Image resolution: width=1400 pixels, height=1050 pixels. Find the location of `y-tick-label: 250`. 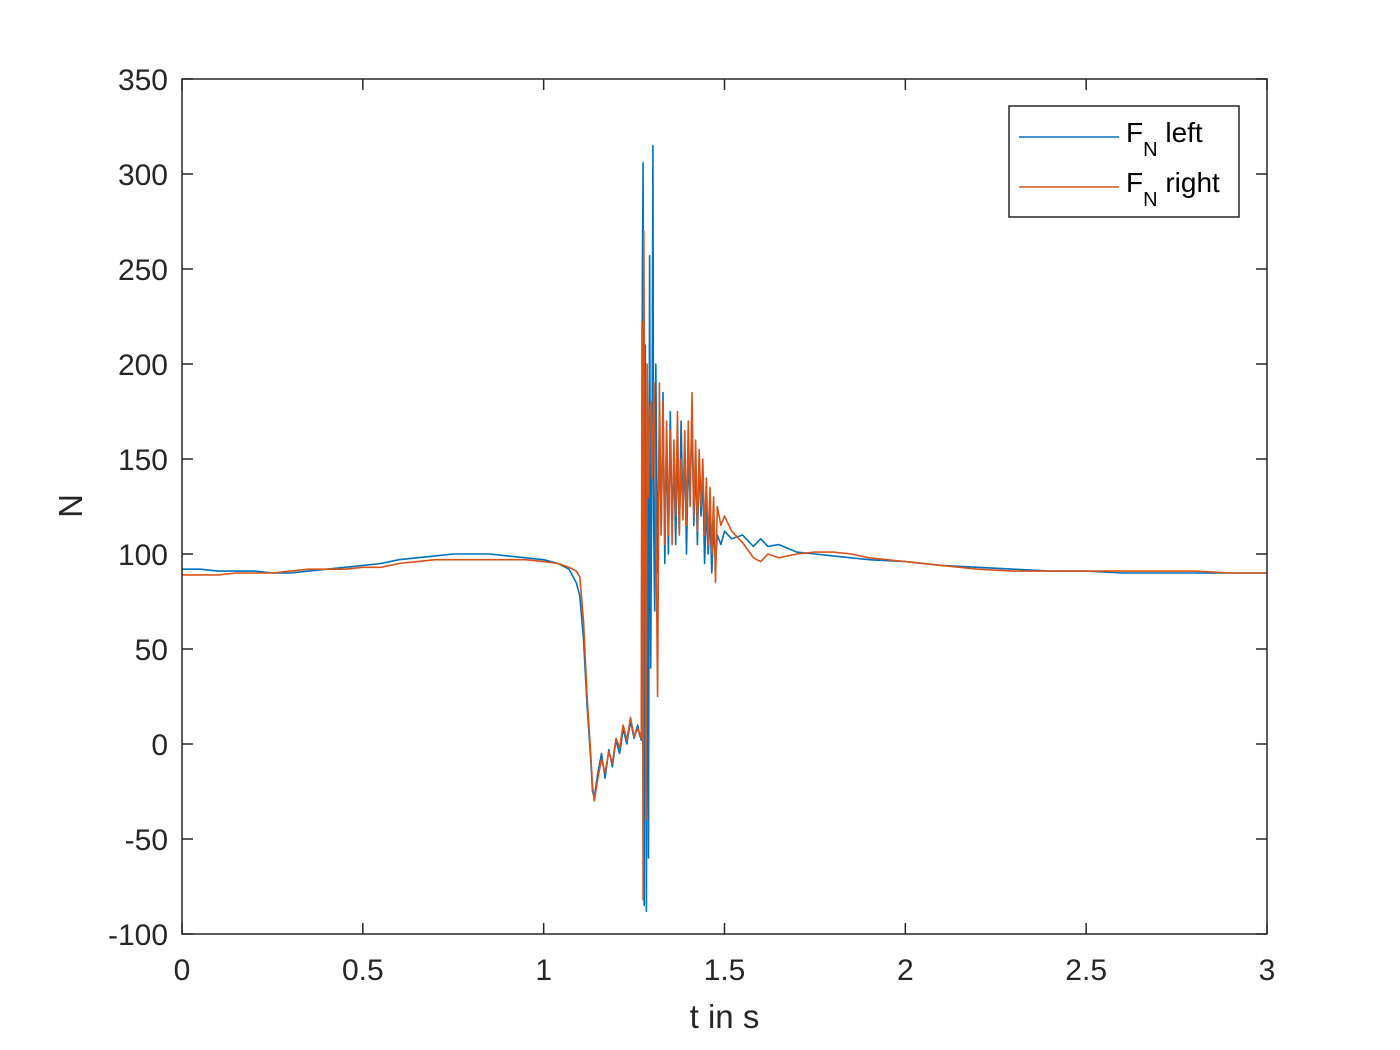

y-tick-label: 250 is located at coordinates (143, 270).